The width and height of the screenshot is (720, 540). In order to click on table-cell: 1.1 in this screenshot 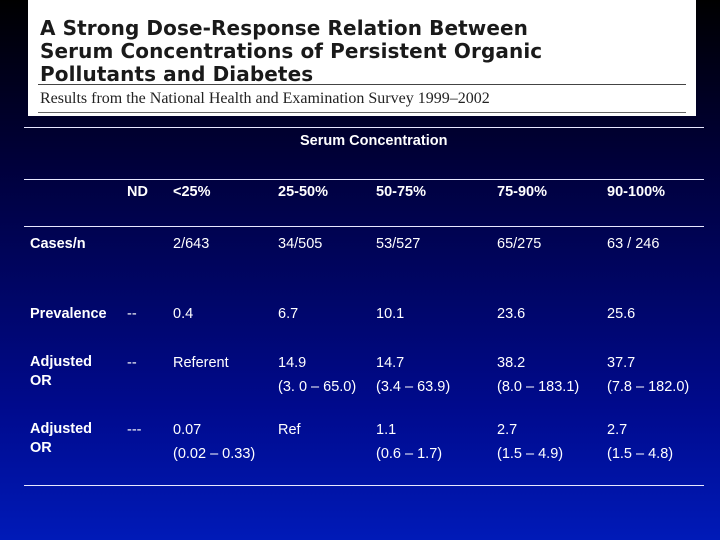, I will do `click(386, 430)`.